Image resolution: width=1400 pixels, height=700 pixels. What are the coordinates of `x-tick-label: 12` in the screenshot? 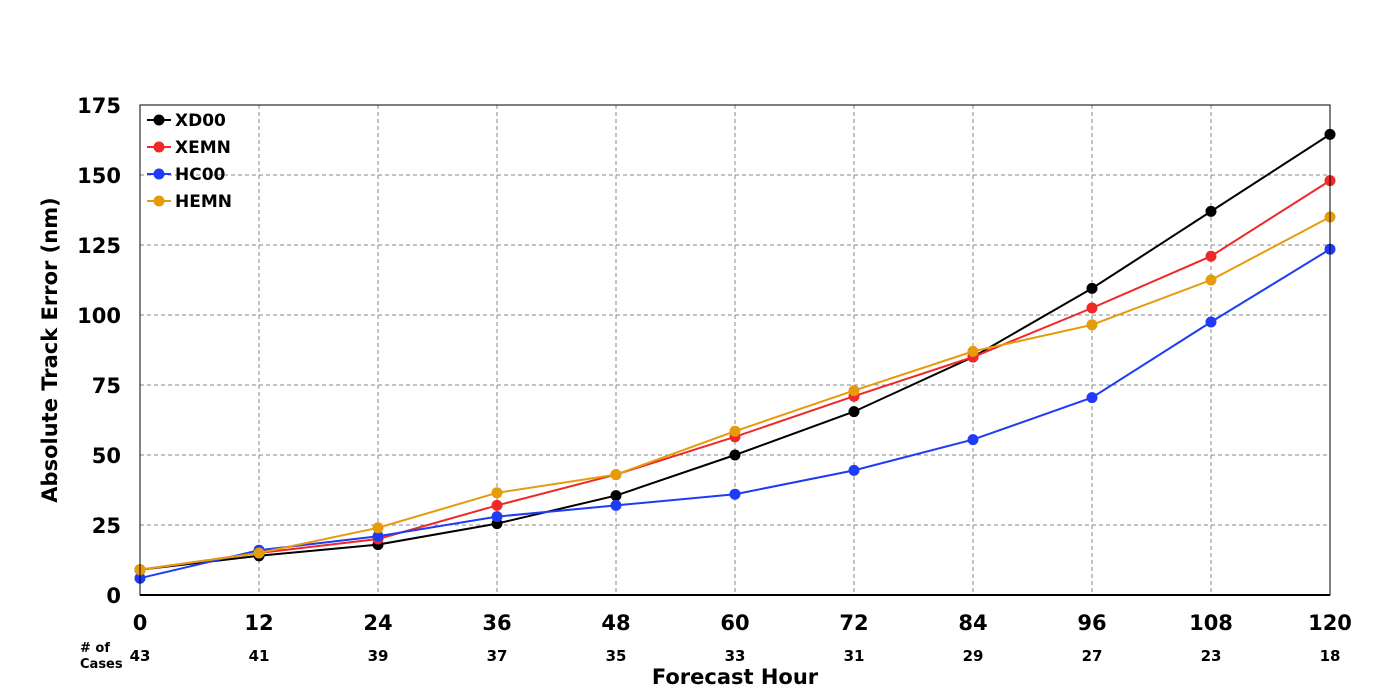 It's located at (258, 623).